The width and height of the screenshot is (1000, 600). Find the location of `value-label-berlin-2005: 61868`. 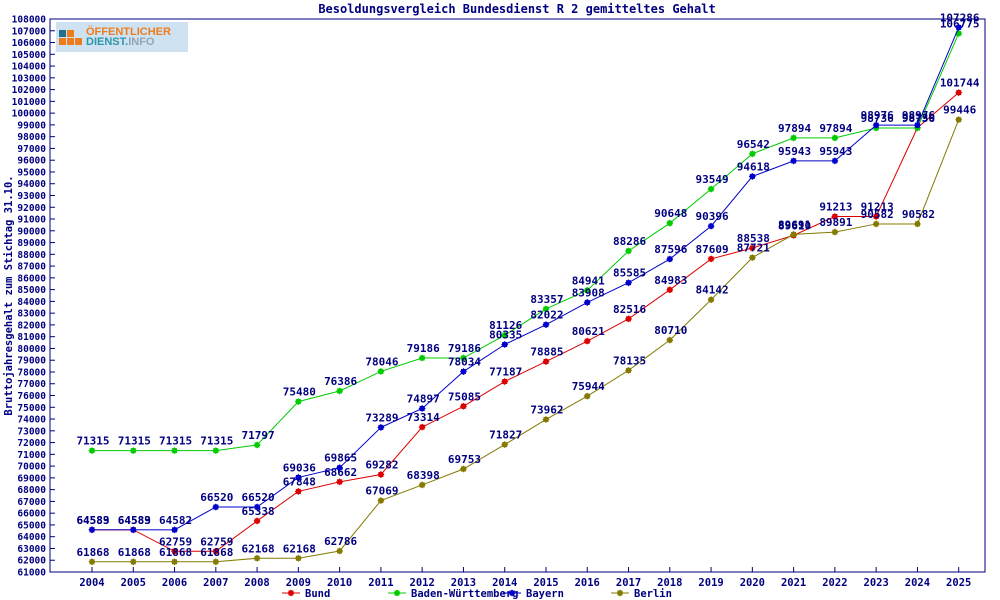

value-label-berlin-2005: 61868 is located at coordinates (134, 552).